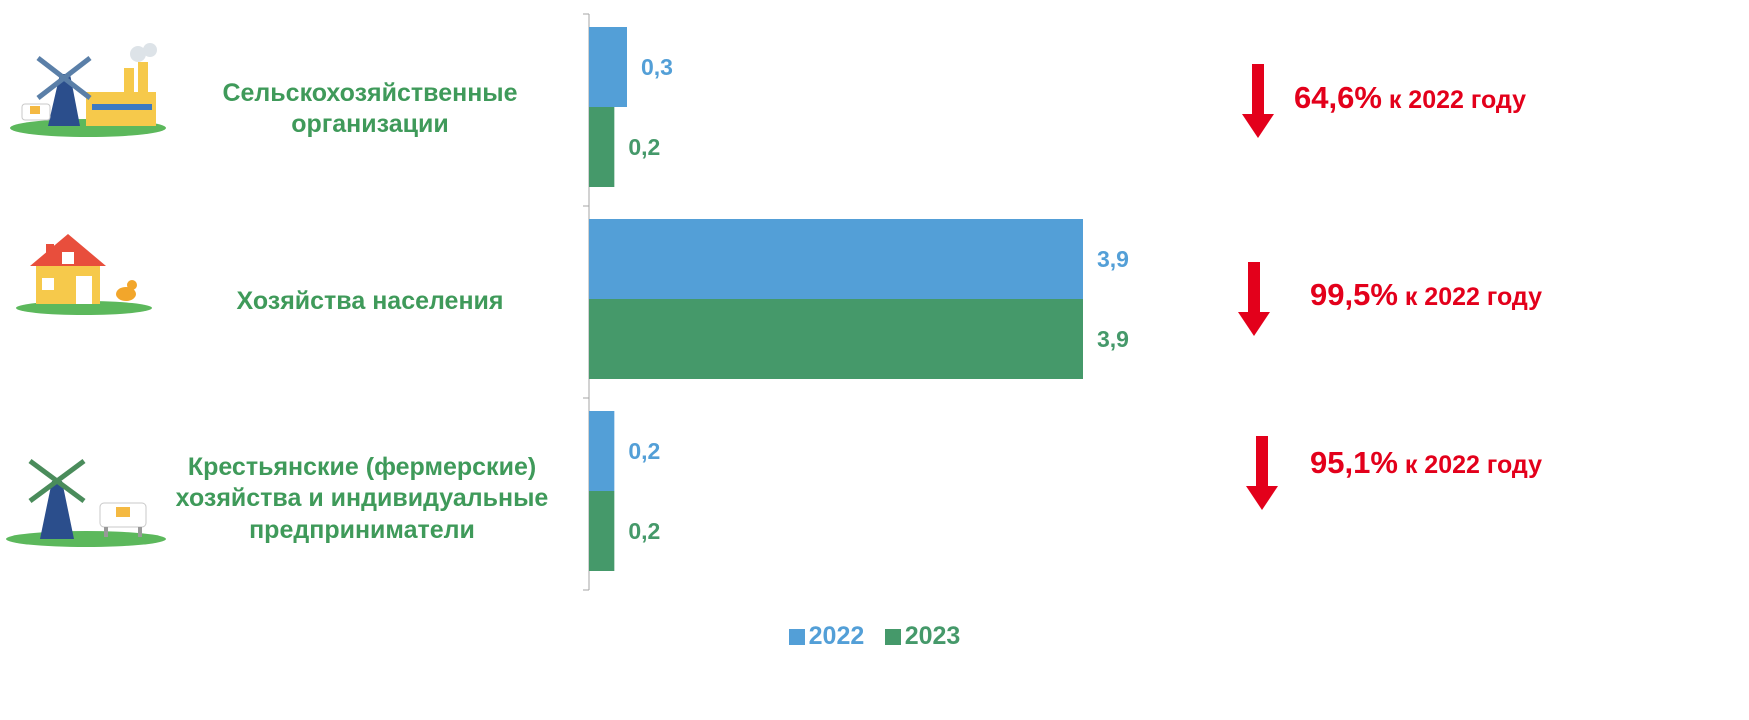 This screenshot has width=1749, height=720. What do you see at coordinates (1113, 259) in the screenshot?
I see `data-label-2022-1: 3,9` at bounding box center [1113, 259].